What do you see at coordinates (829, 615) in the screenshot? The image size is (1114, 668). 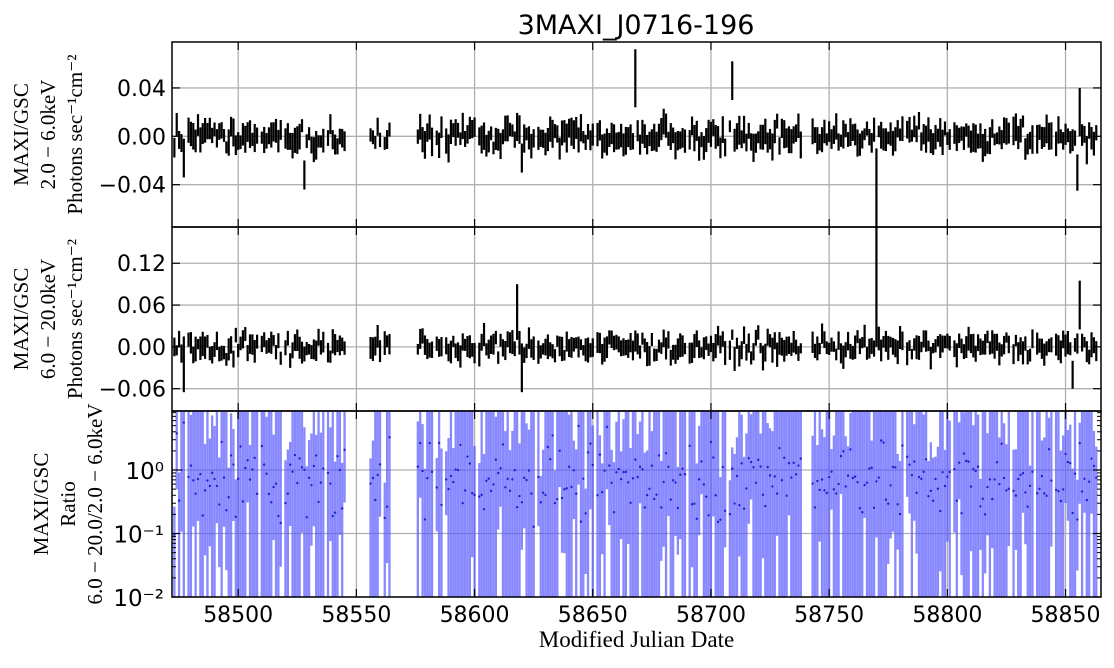 I see `x-tick-label: 58750` at bounding box center [829, 615].